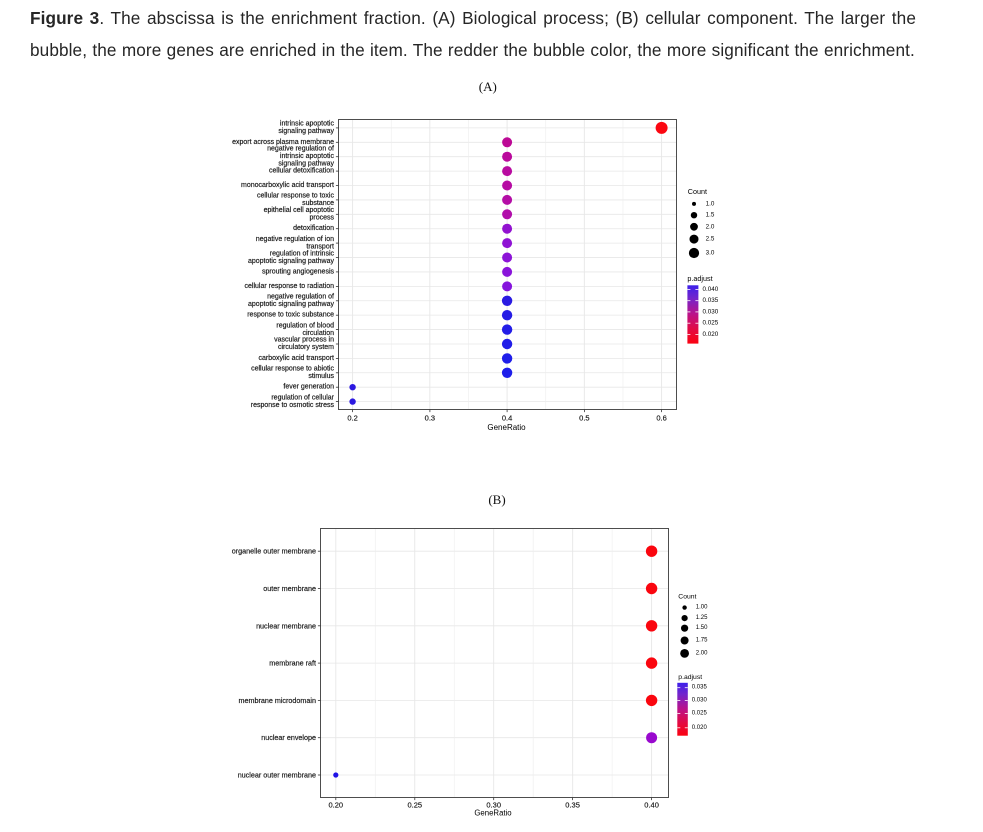 The width and height of the screenshot is (983, 832). What do you see at coordinates (278, 700) in the screenshot?
I see `svg-text: membrane microdomain` at bounding box center [278, 700].